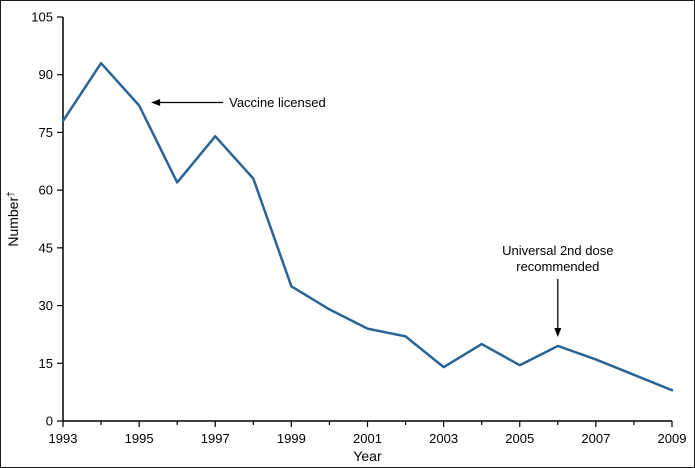  I want to click on x-tick-label: 1995, so click(139, 438).